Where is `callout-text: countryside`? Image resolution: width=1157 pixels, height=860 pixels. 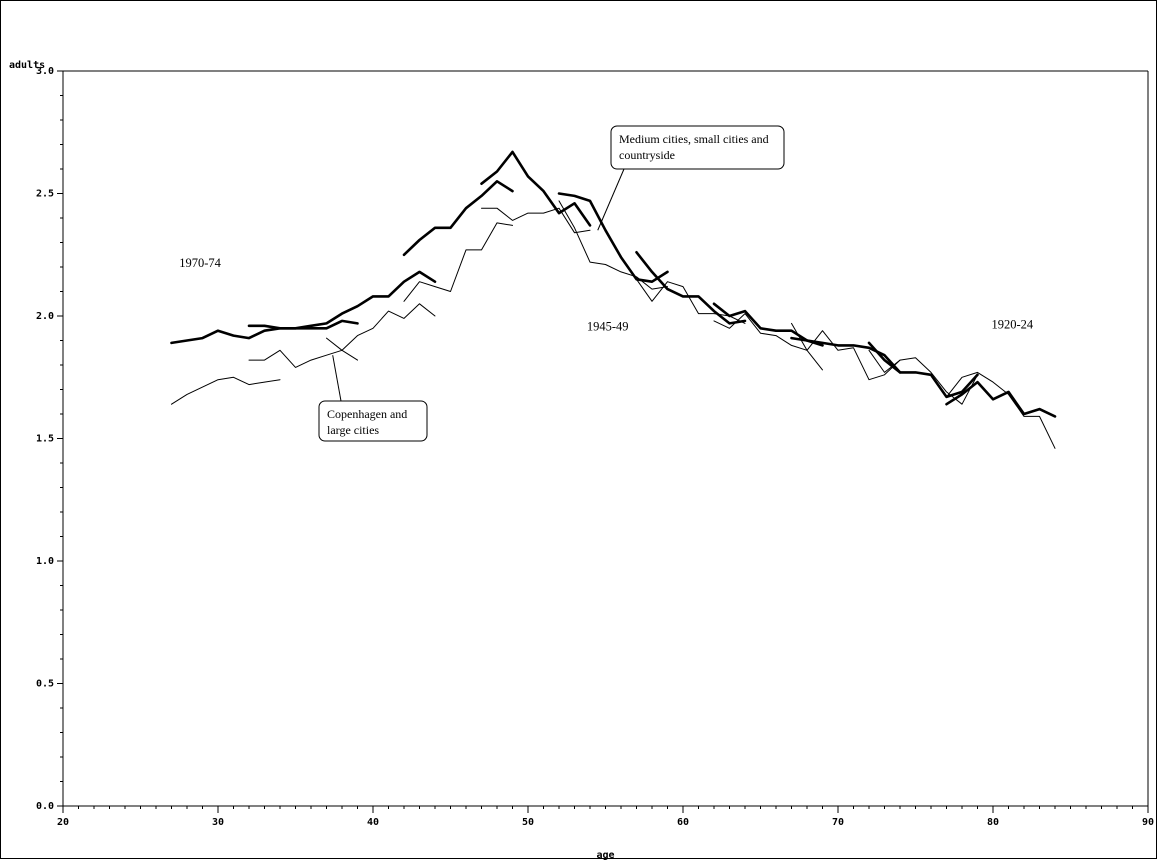 callout-text: countryside is located at coordinates (647, 155).